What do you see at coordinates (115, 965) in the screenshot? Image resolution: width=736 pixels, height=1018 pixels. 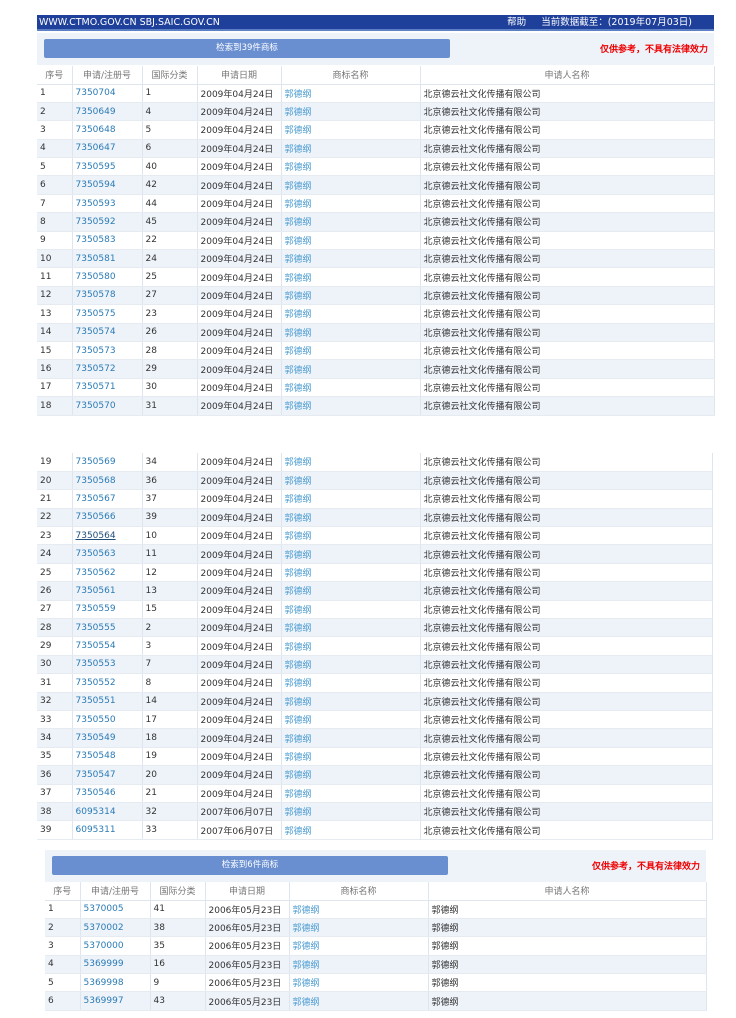 I see `reg-number-cell: 5369999` at bounding box center [115, 965].